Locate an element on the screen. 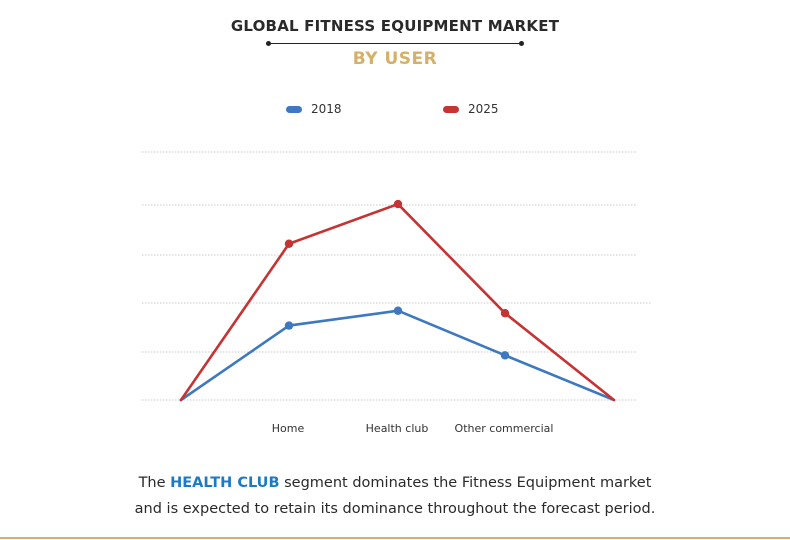 This screenshot has width=790, height=540. legend-swatch-2025 is located at coordinates (451, 109).